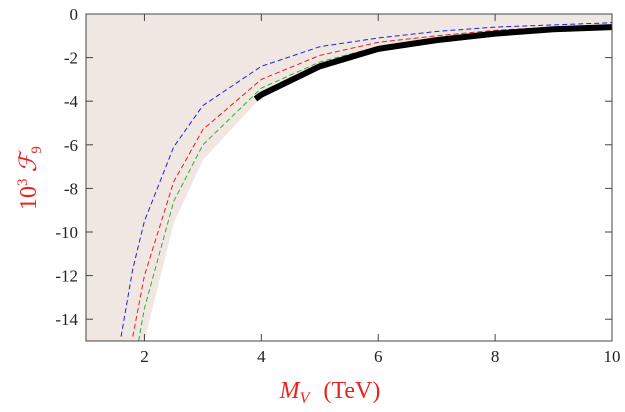 The height and width of the screenshot is (412, 625). Describe the element at coordinates (612, 356) in the screenshot. I see `x-tick-label: 10` at that location.